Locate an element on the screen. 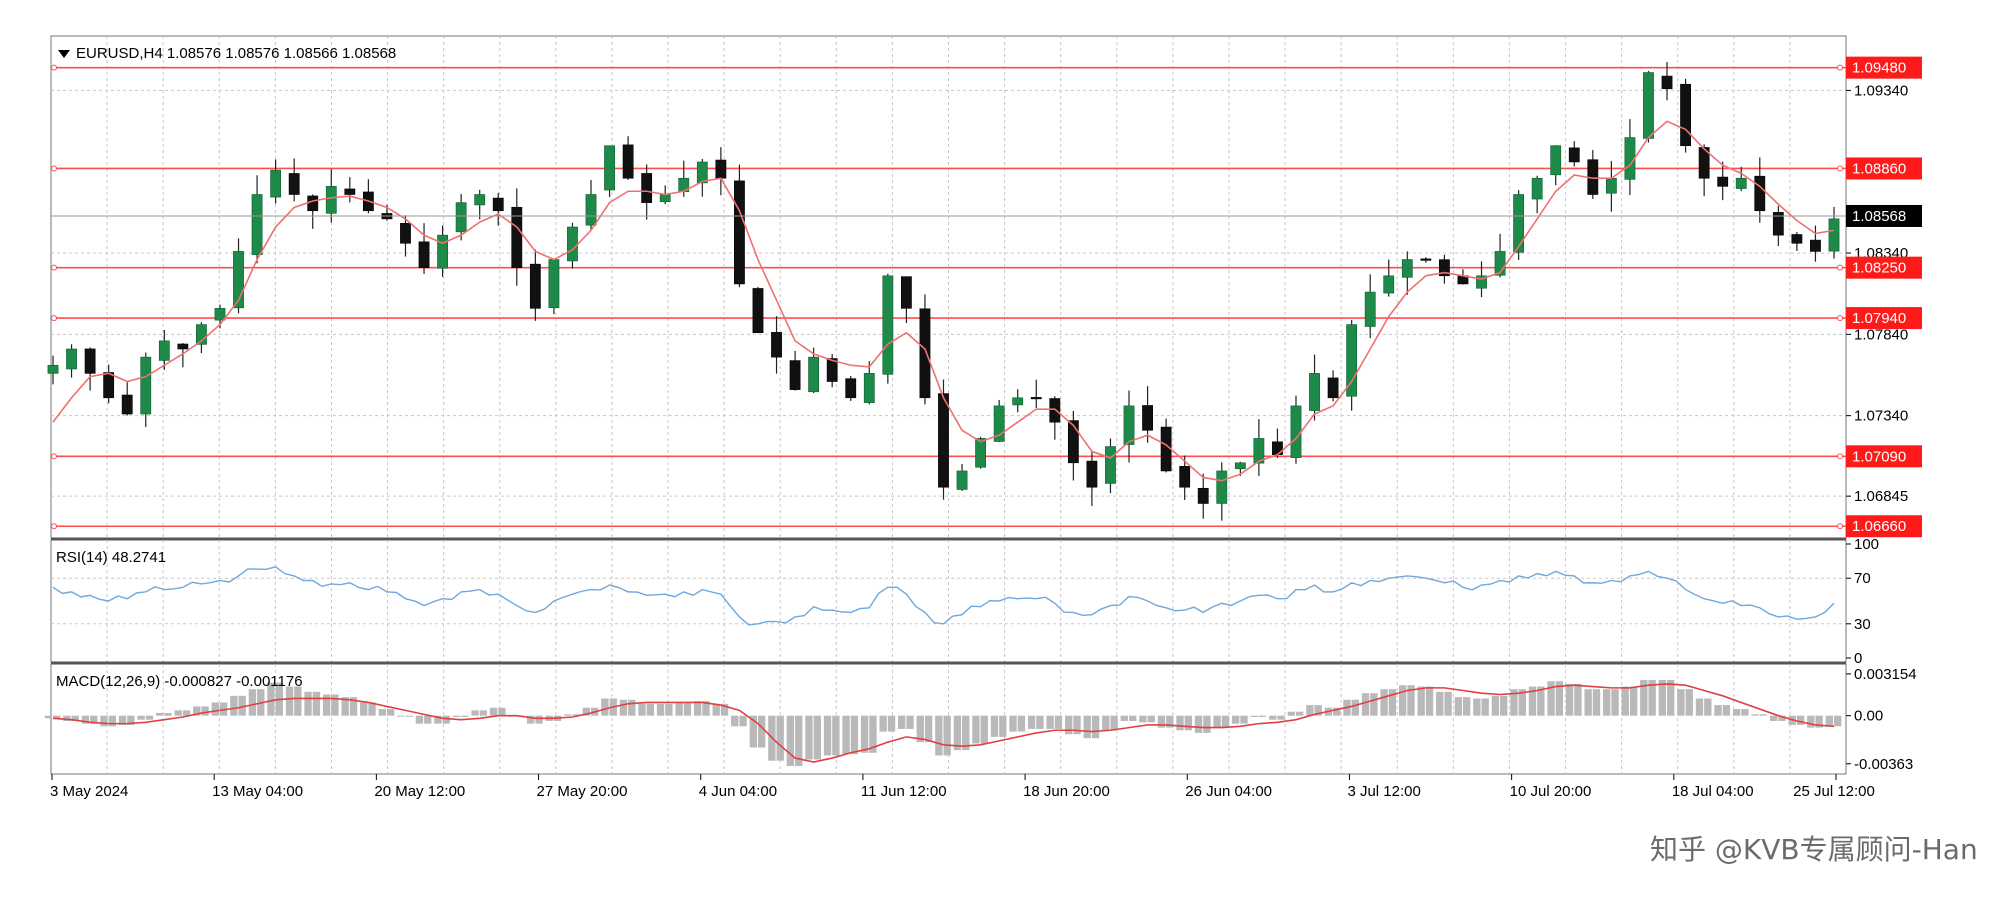 The height and width of the screenshot is (900, 2004). rsi-tick-label: 0 is located at coordinates (1858, 658).